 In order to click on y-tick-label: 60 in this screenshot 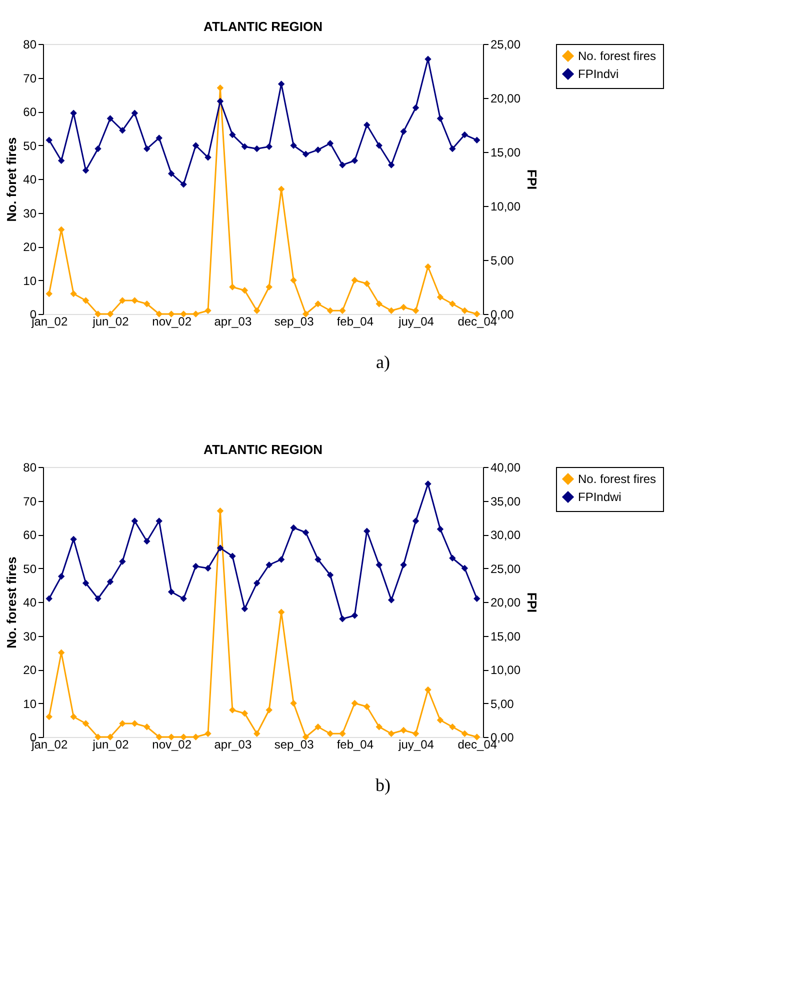, I will do `click(30, 535)`.